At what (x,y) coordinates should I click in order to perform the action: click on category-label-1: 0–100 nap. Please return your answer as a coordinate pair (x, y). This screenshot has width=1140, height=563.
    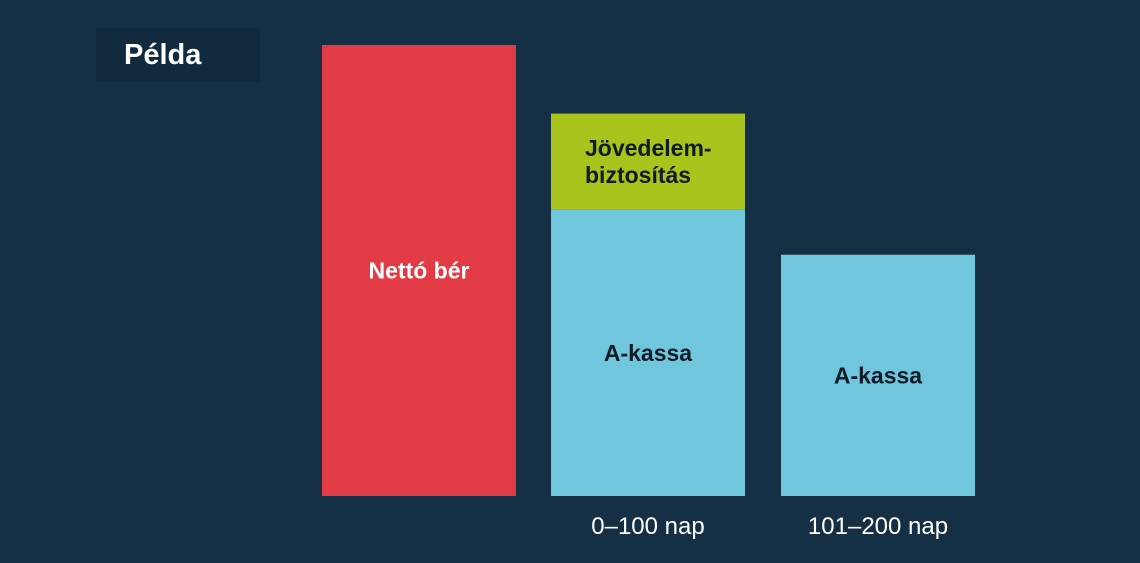
    Looking at the image, I should click on (647, 526).